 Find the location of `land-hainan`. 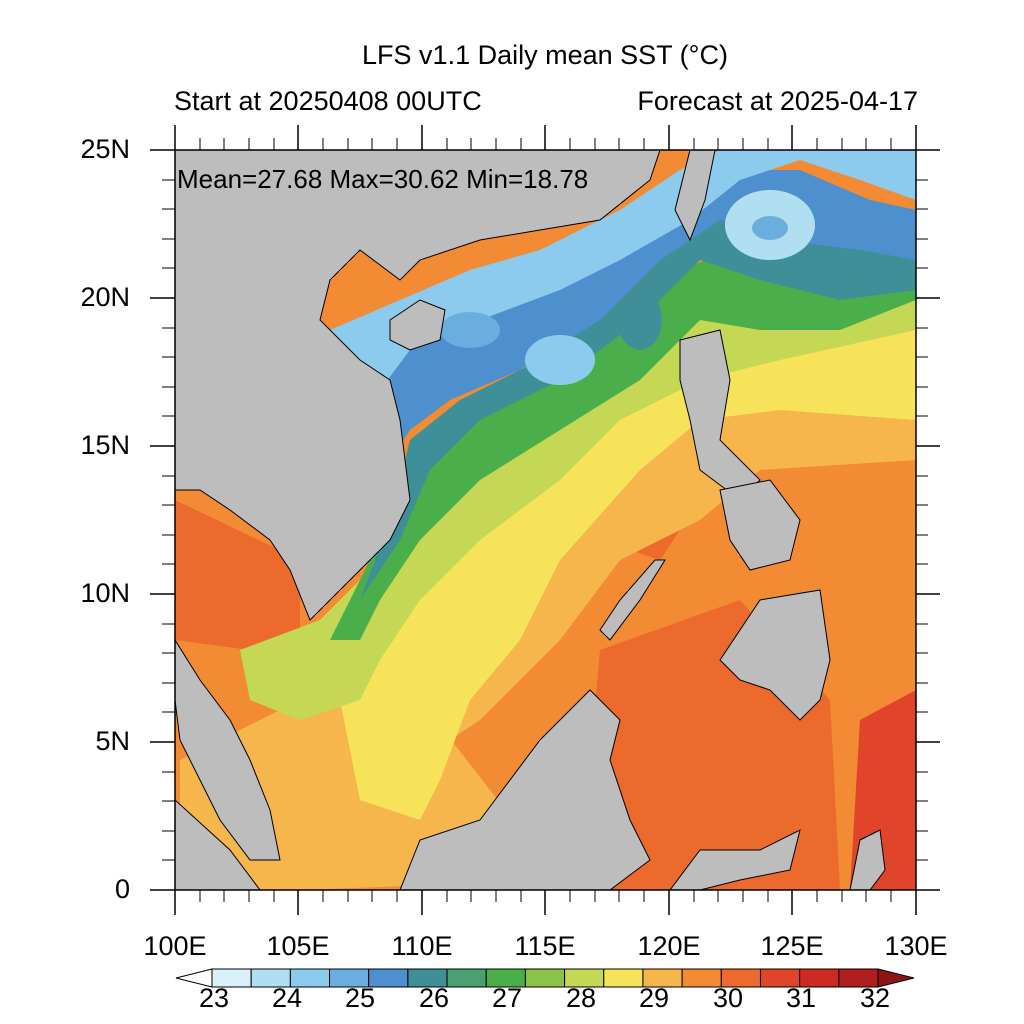

land-hainan is located at coordinates (417, 325).